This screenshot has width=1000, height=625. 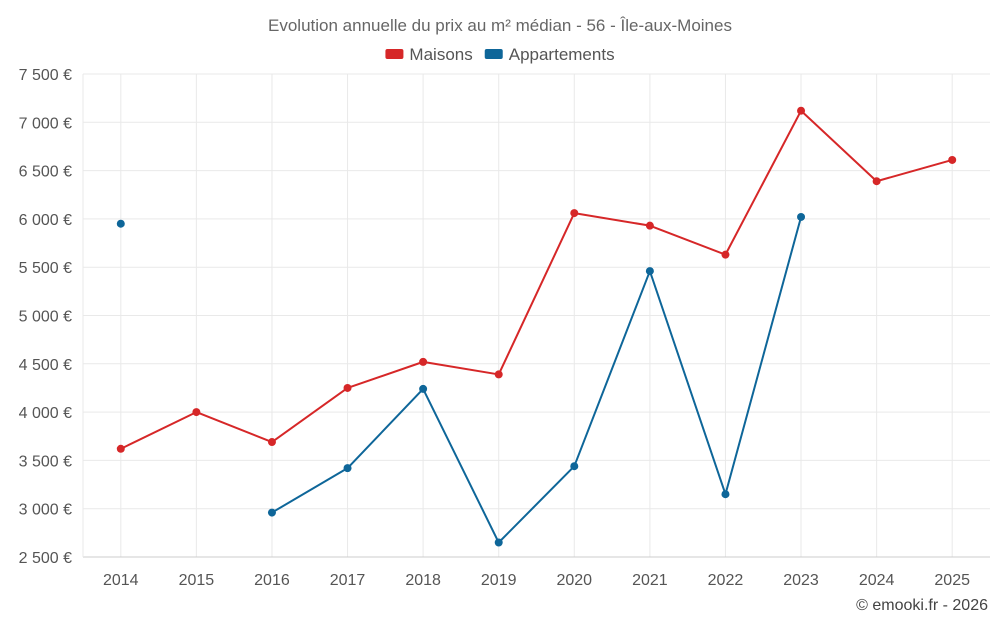 I want to click on legend-item-appartements: Appartements, so click(x=549, y=54).